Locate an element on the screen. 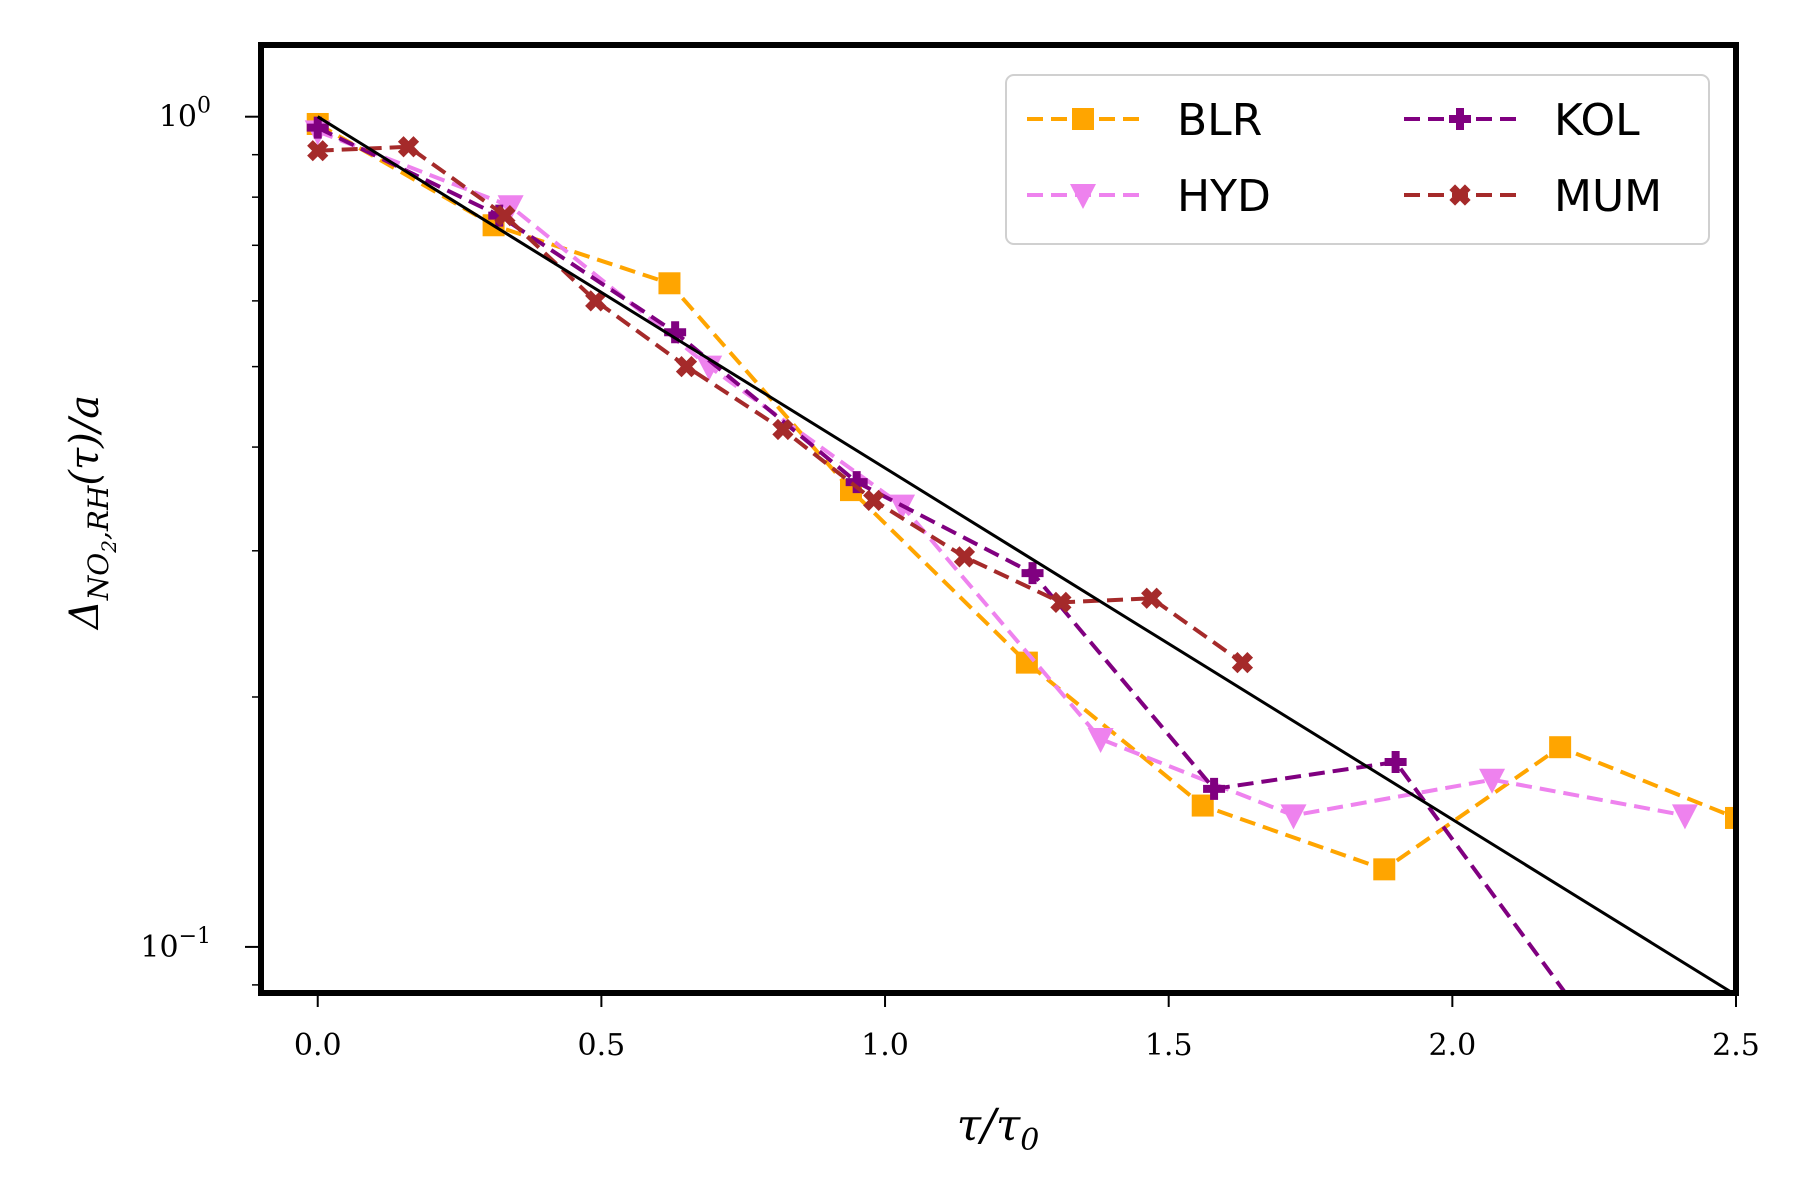  y-major-ticks: 10⁰ 10⁻¹ is located at coordinates (199, 529).